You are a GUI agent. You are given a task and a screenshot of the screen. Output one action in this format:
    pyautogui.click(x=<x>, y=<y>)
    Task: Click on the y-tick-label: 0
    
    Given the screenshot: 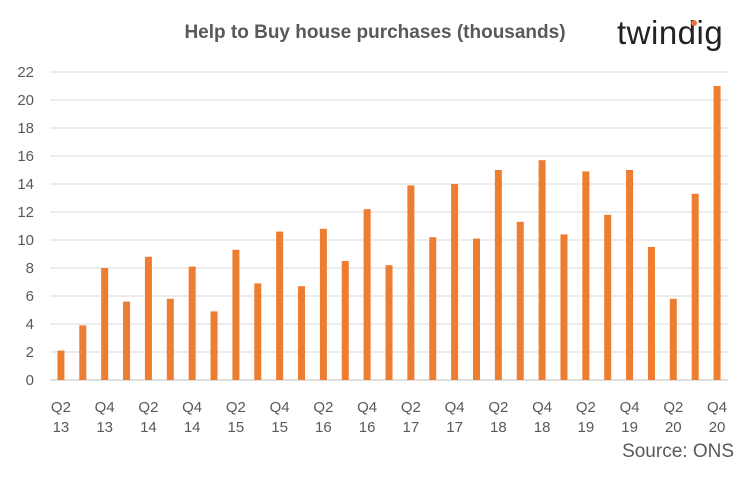 What is the action you would take?
    pyautogui.click(x=30, y=380)
    